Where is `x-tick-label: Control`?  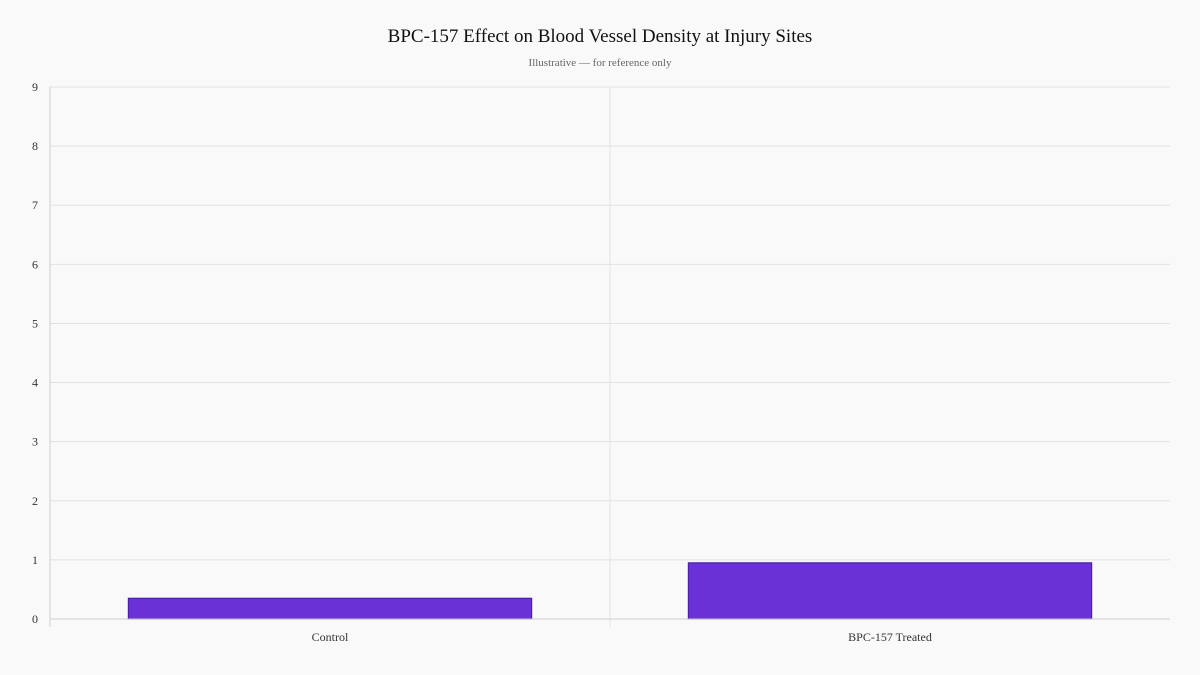
x-tick-label: Control is located at coordinates (330, 637).